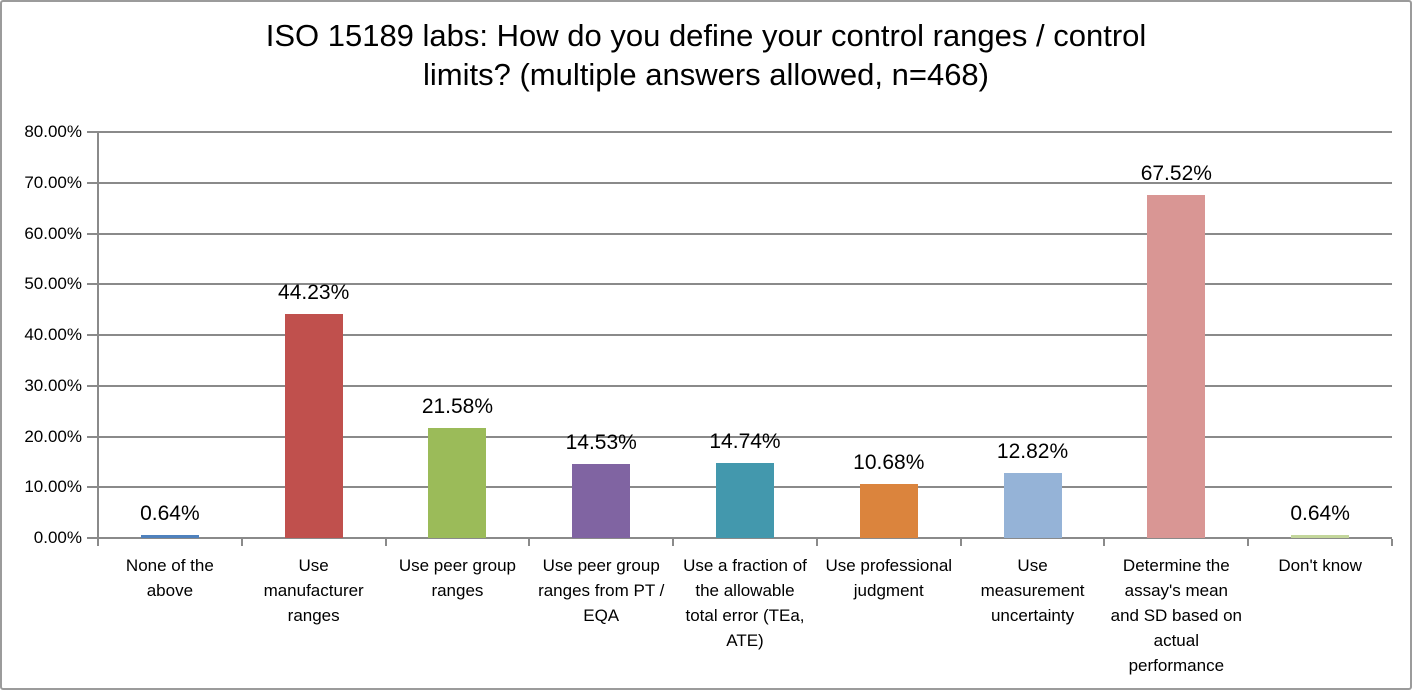 This screenshot has width=1412, height=690. I want to click on data-label: 10.68%, so click(889, 462).